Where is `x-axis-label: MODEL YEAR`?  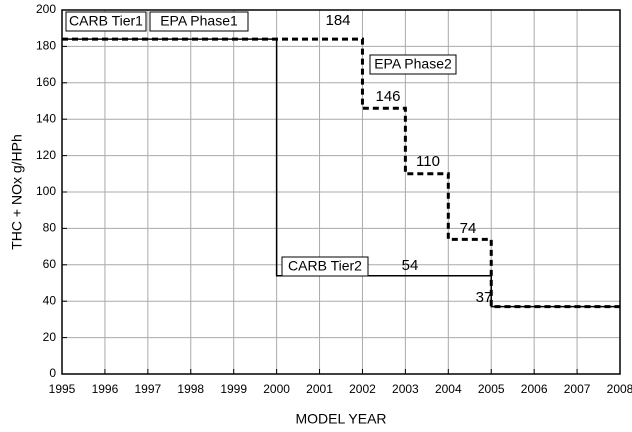
x-axis-label: MODEL YEAR is located at coordinates (340, 419).